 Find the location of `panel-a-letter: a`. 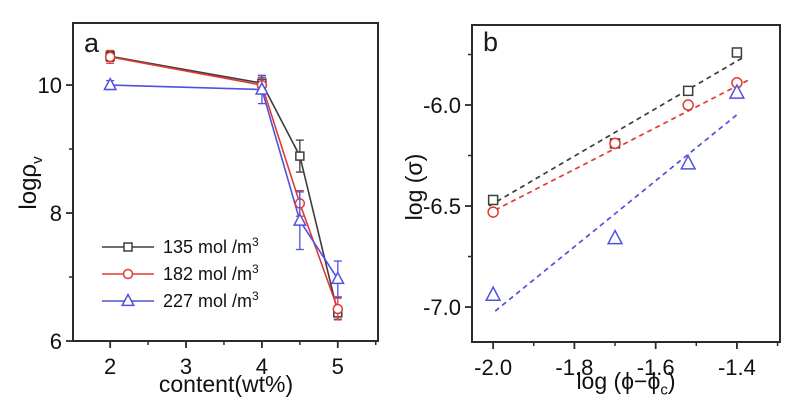

panel-a-letter: a is located at coordinates (92, 43).